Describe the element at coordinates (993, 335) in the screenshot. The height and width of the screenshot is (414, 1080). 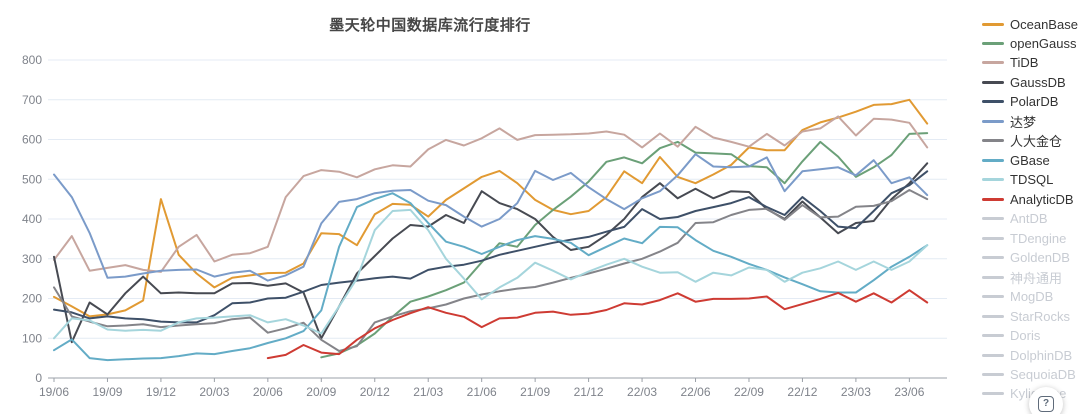
I see `legend-swatch-Doris` at that location.